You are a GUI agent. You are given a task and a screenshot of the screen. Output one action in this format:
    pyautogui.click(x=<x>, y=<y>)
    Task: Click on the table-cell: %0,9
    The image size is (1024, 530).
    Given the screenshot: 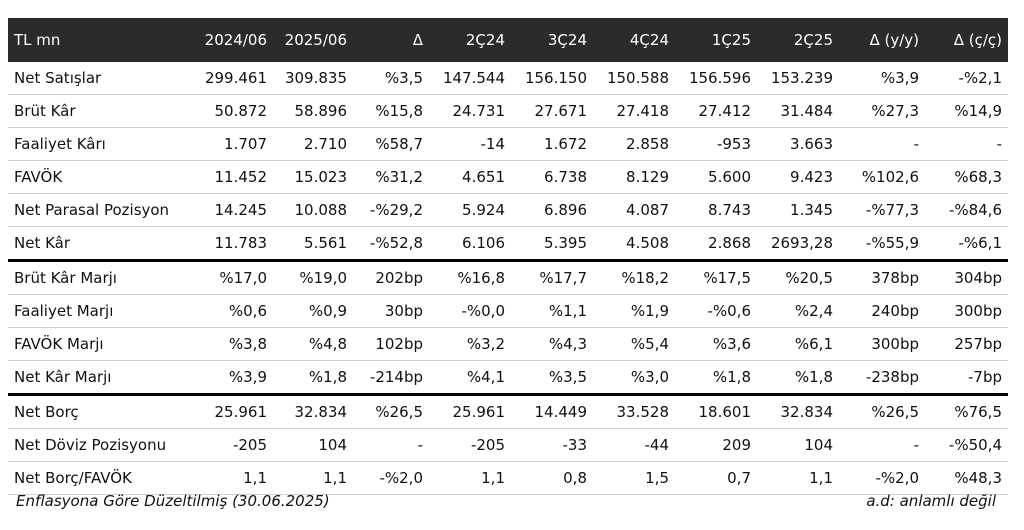 What is the action you would take?
    pyautogui.click(x=313, y=311)
    